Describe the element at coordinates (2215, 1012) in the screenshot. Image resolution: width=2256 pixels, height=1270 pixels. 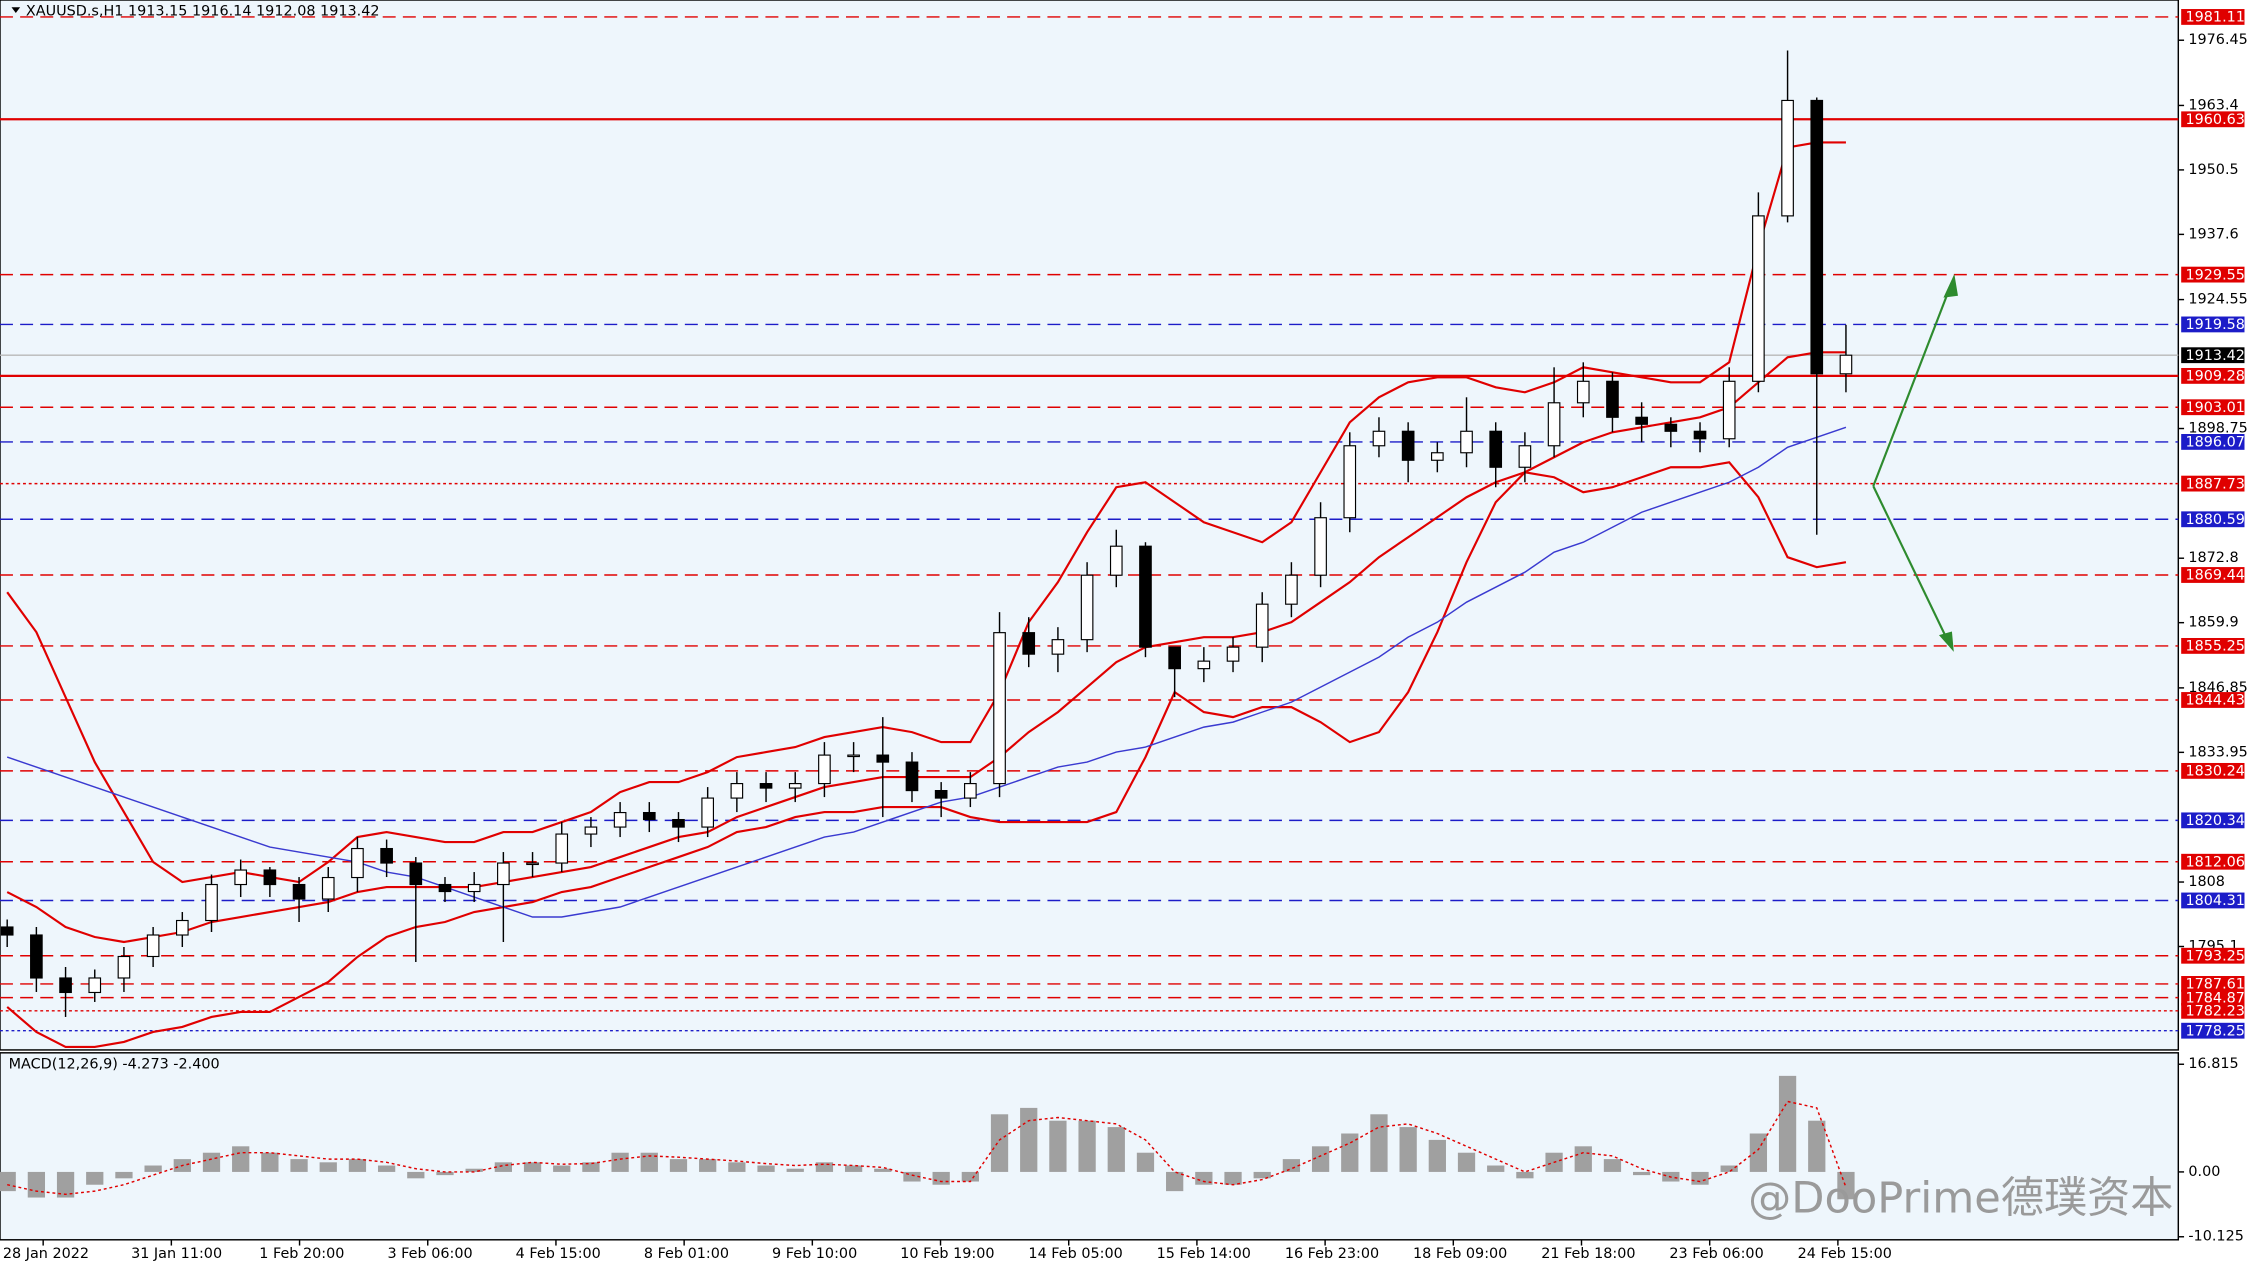
I see `level-label: 1782.23` at that location.